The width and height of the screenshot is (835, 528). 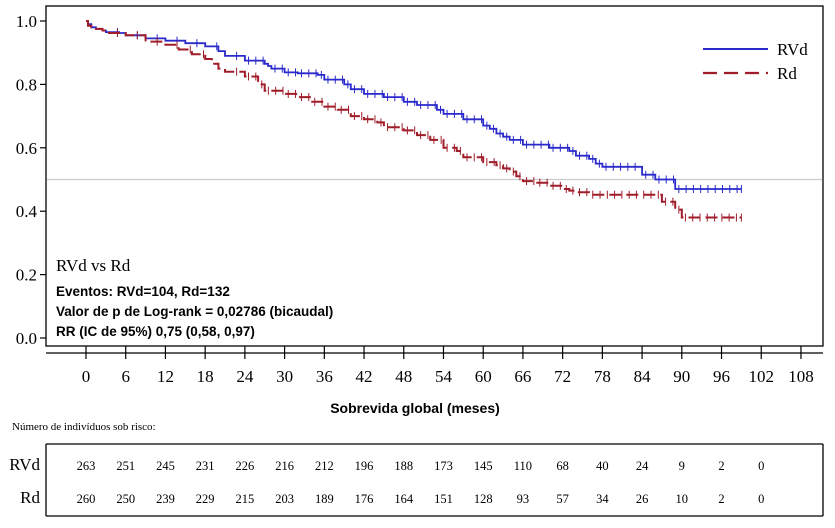 What do you see at coordinates (86, 466) in the screenshot?
I see `risk-value-rvd: 263` at bounding box center [86, 466].